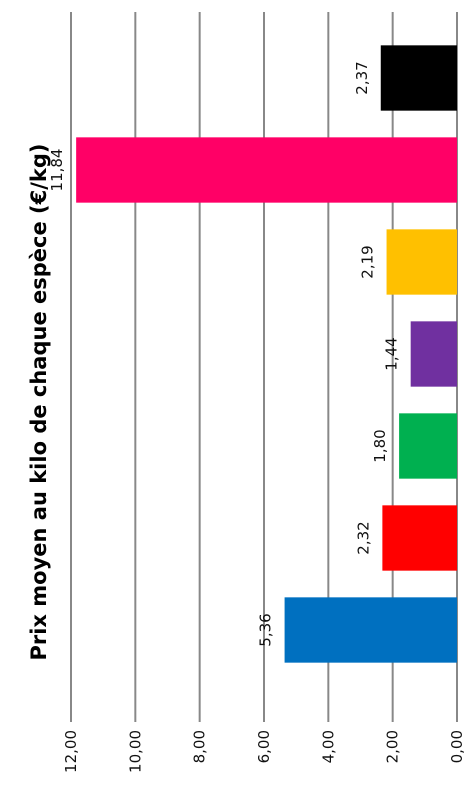  I want to click on data-label: 2,37, so click(362, 77).